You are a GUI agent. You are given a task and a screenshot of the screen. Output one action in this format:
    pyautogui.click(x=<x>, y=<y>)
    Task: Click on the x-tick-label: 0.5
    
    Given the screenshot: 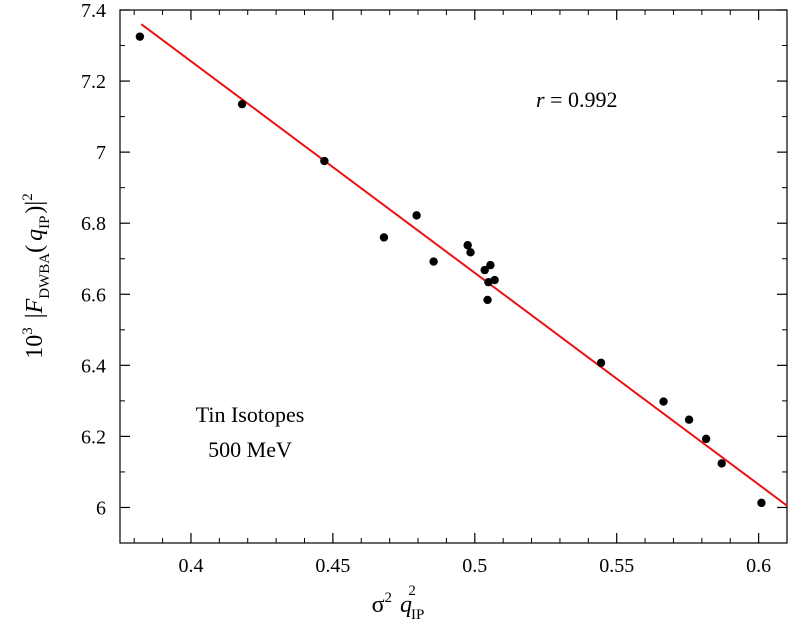 What is the action you would take?
    pyautogui.click(x=474, y=566)
    